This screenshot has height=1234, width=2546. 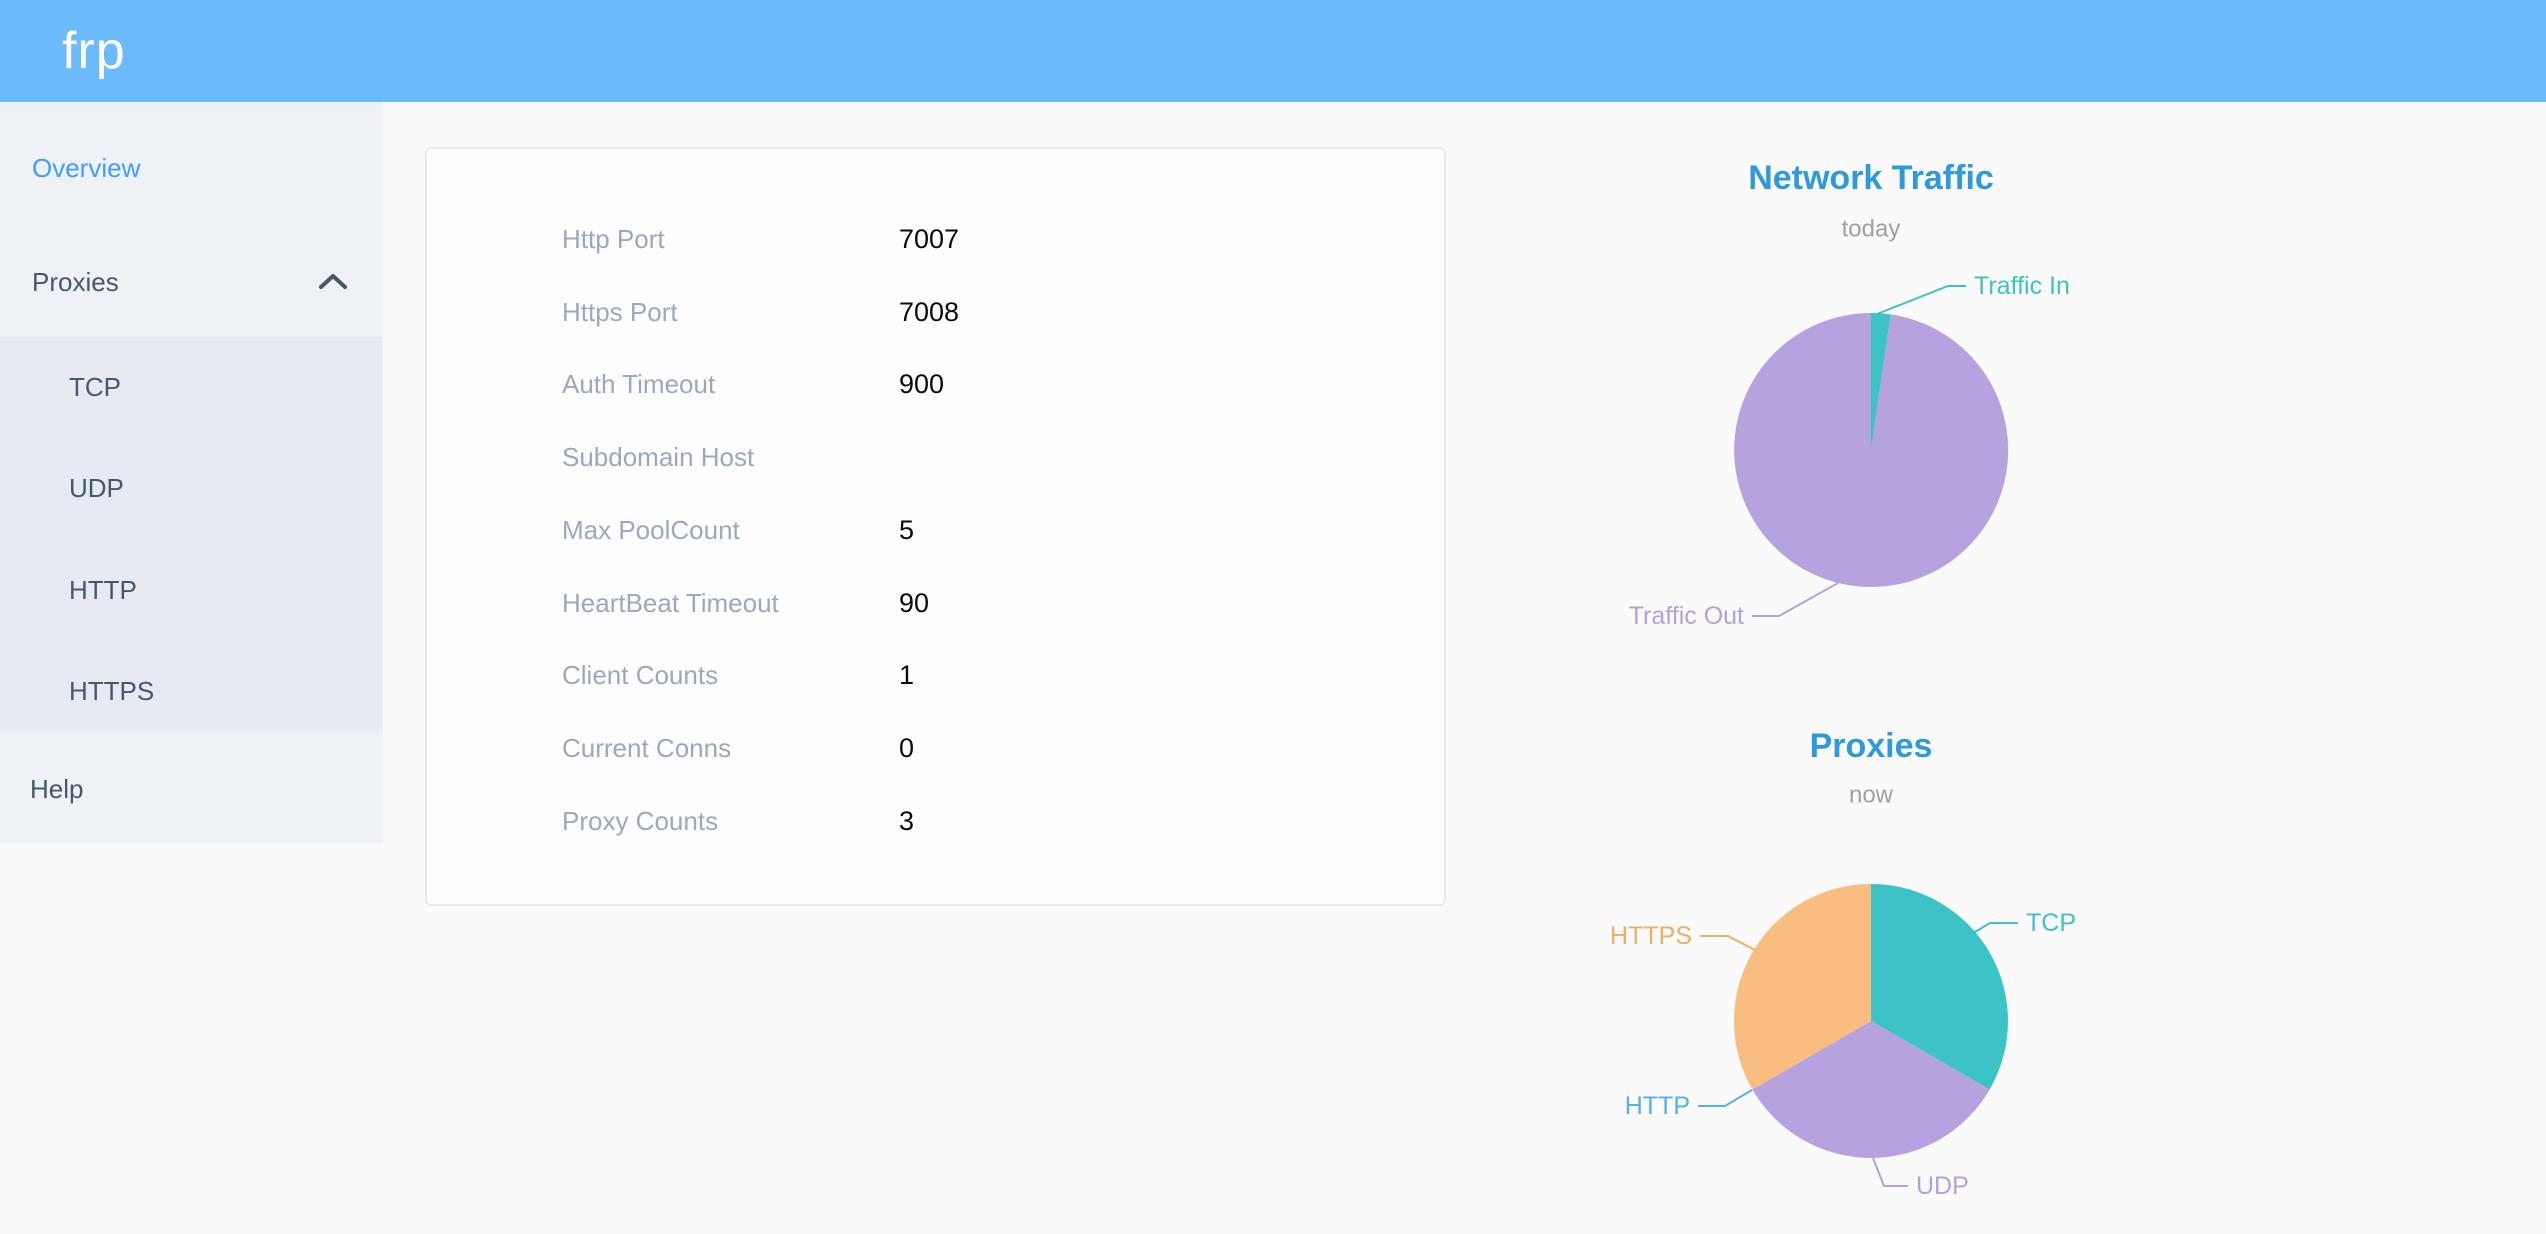 What do you see at coordinates (639, 384) in the screenshot?
I see `server-info-label: Auth Timeout` at bounding box center [639, 384].